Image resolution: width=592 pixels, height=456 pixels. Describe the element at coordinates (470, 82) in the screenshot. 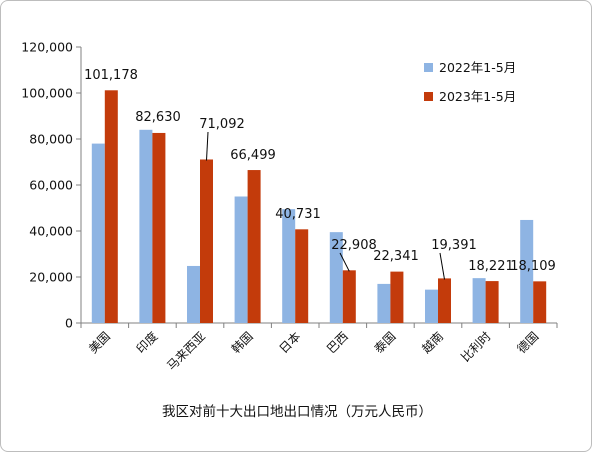

I see `legend: 2022年1-5月 2023年1-5月` at that location.